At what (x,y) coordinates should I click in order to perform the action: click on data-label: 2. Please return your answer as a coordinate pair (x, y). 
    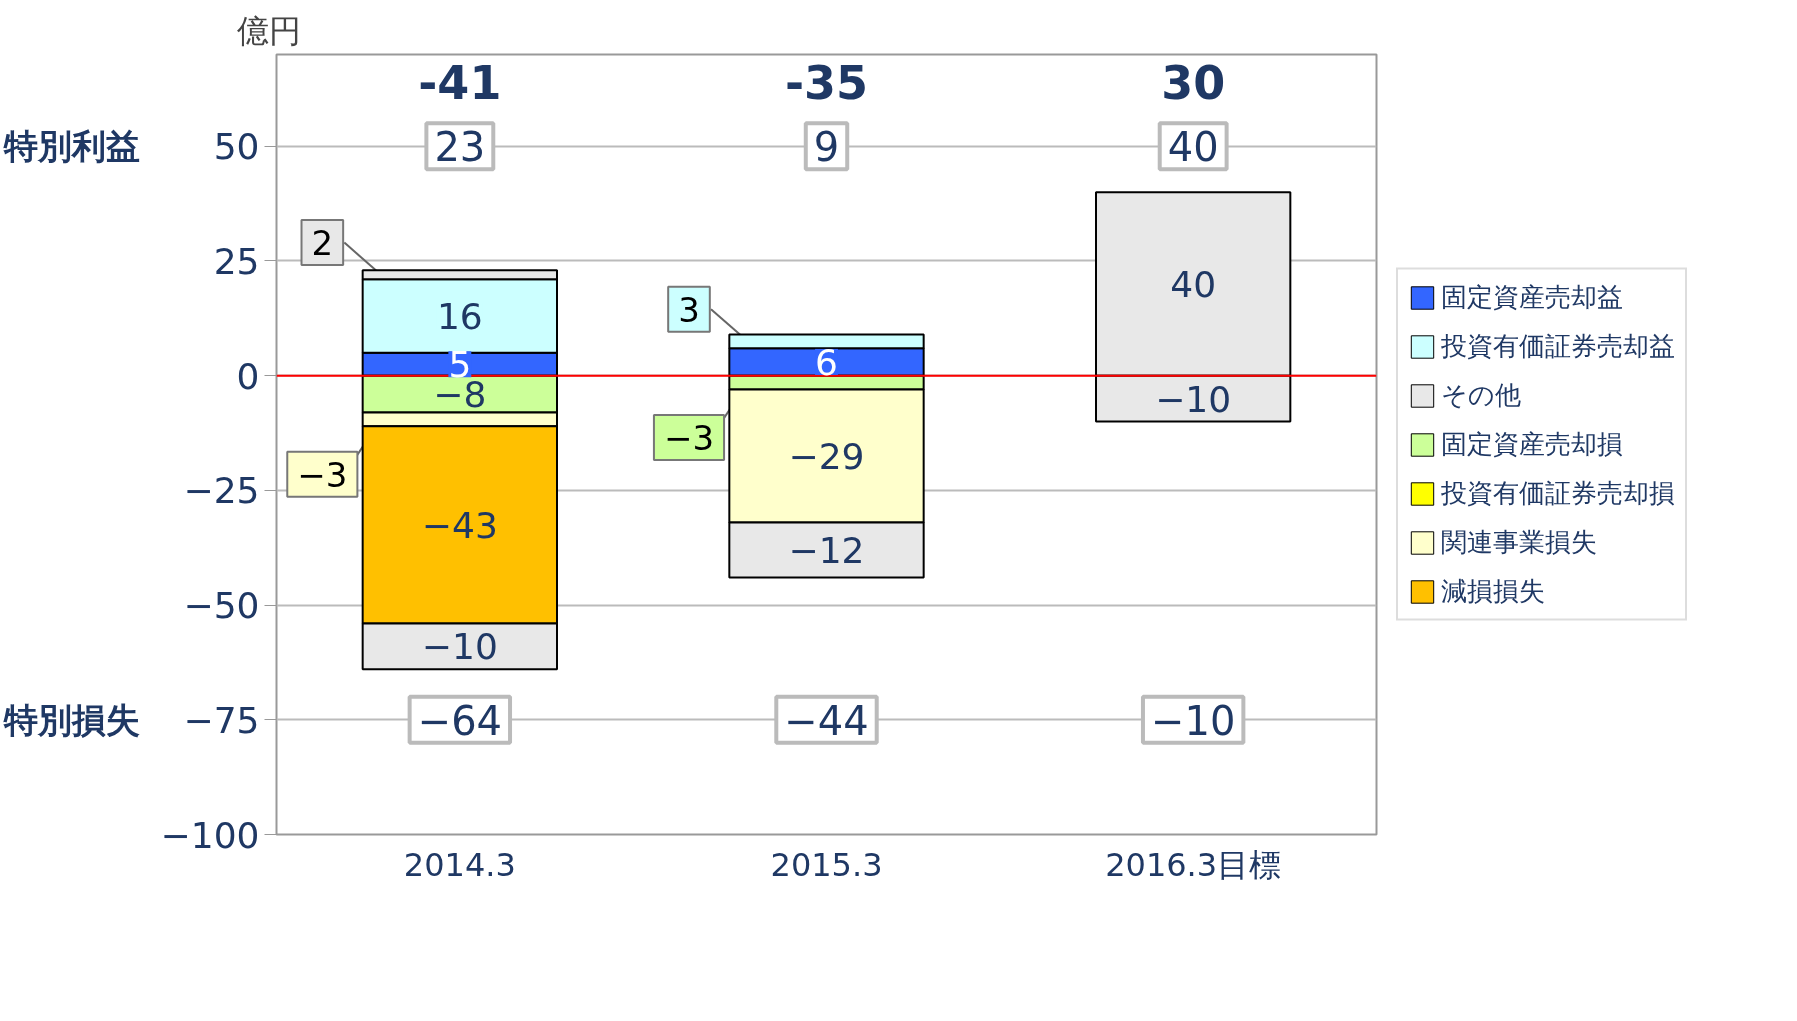
    Looking at the image, I should click on (322, 243).